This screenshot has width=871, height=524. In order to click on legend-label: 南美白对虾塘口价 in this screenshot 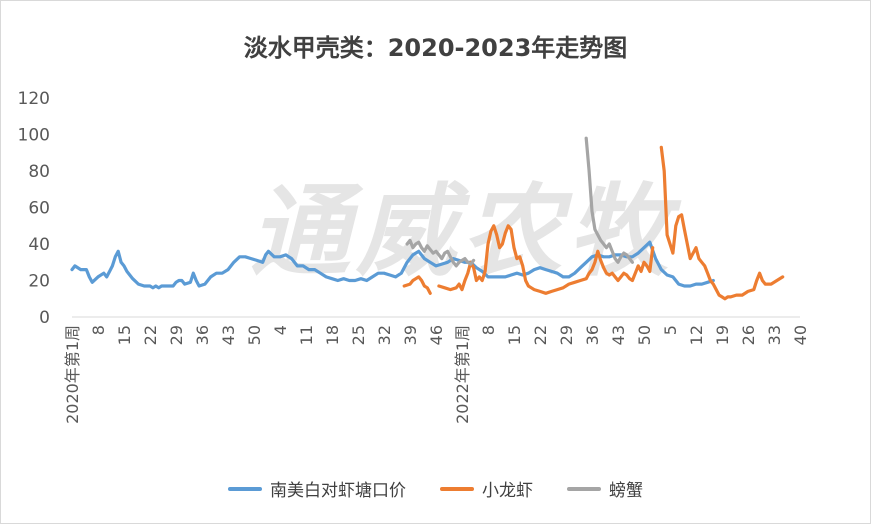, I will do `click(338, 491)`.